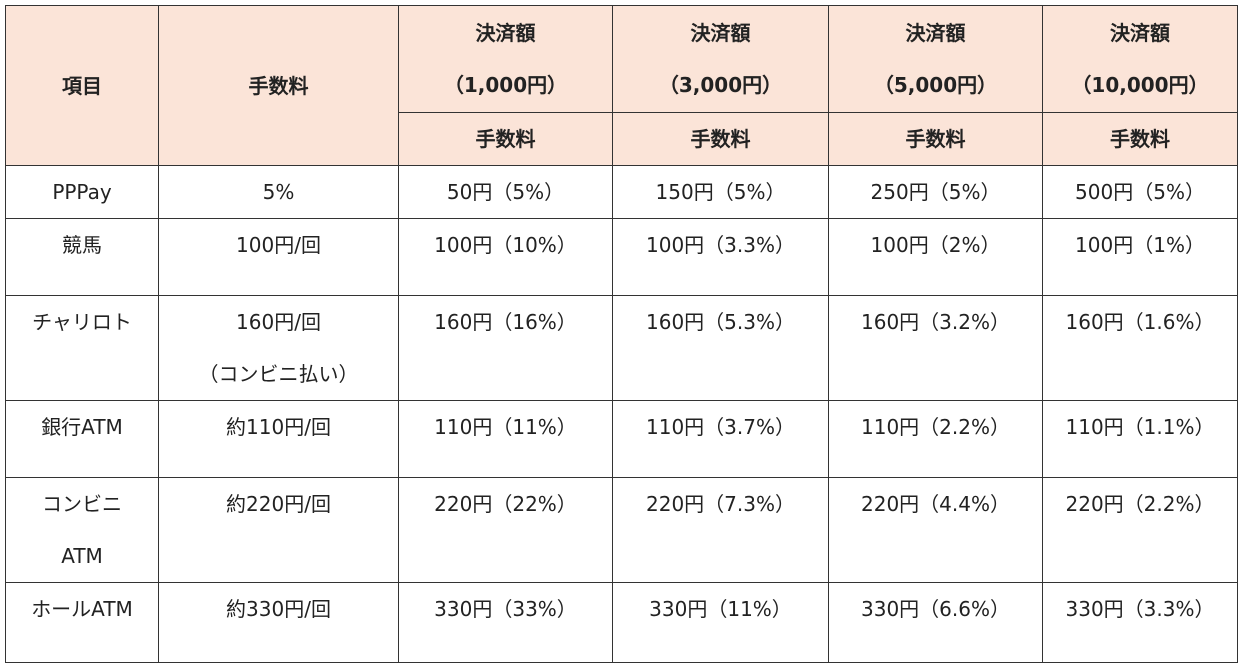 The width and height of the screenshot is (1242, 668). Describe the element at coordinates (505, 622) in the screenshot. I see `table-cell: 330円（33%）` at that location.